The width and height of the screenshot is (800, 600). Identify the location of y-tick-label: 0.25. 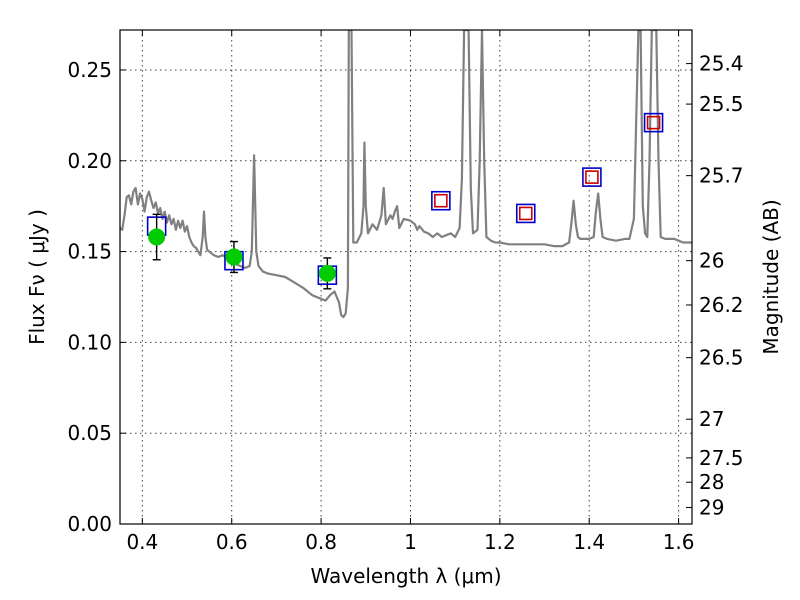
(89, 70).